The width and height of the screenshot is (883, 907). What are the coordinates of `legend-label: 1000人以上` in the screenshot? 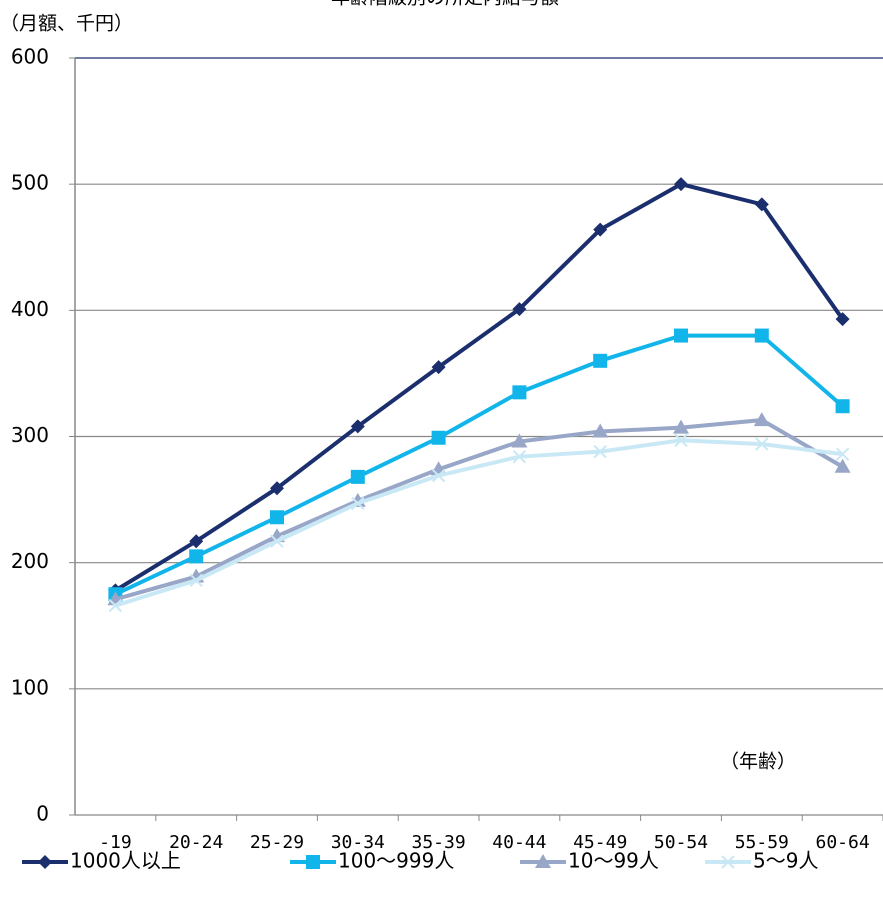 It's located at (125, 861).